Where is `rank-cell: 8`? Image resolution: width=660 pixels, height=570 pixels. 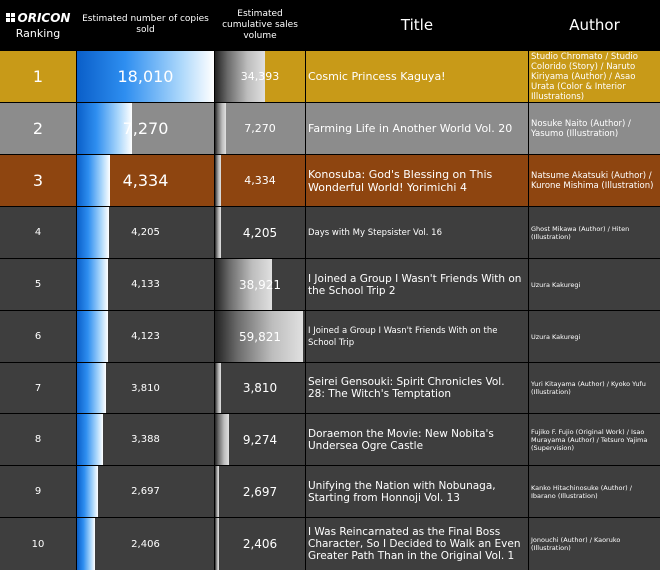
rank-cell: 8 is located at coordinates (38, 439).